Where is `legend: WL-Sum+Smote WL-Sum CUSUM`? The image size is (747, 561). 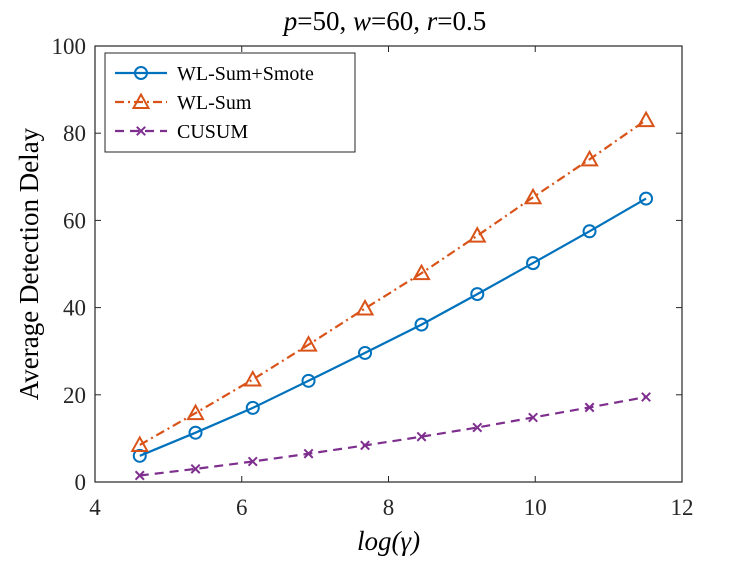 legend: WL-Sum+Smote WL-Sum CUSUM is located at coordinates (230, 102).